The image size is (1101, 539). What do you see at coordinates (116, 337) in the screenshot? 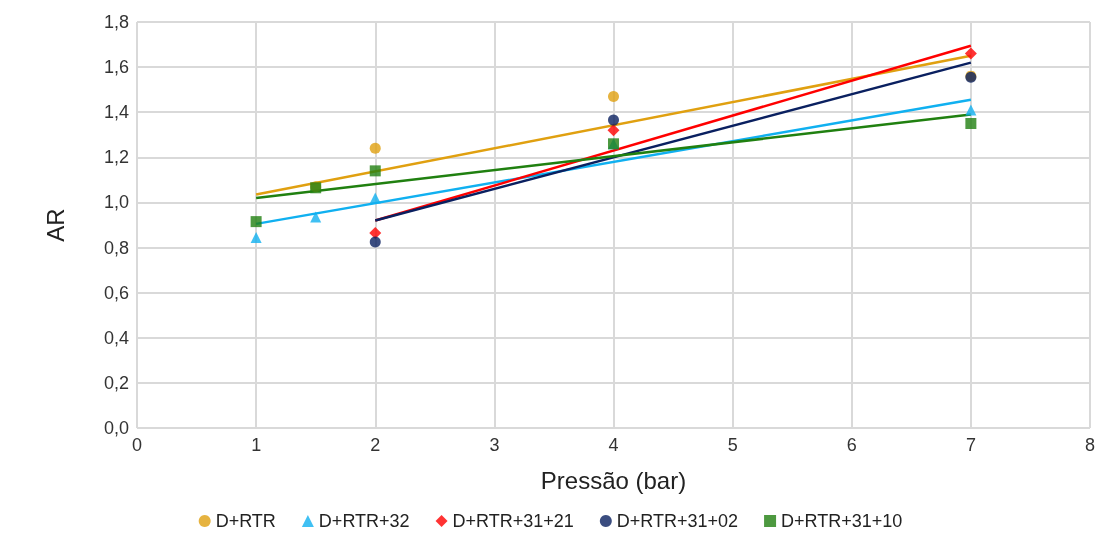
I see `y-tick-label: 0,4` at bounding box center [116, 337].